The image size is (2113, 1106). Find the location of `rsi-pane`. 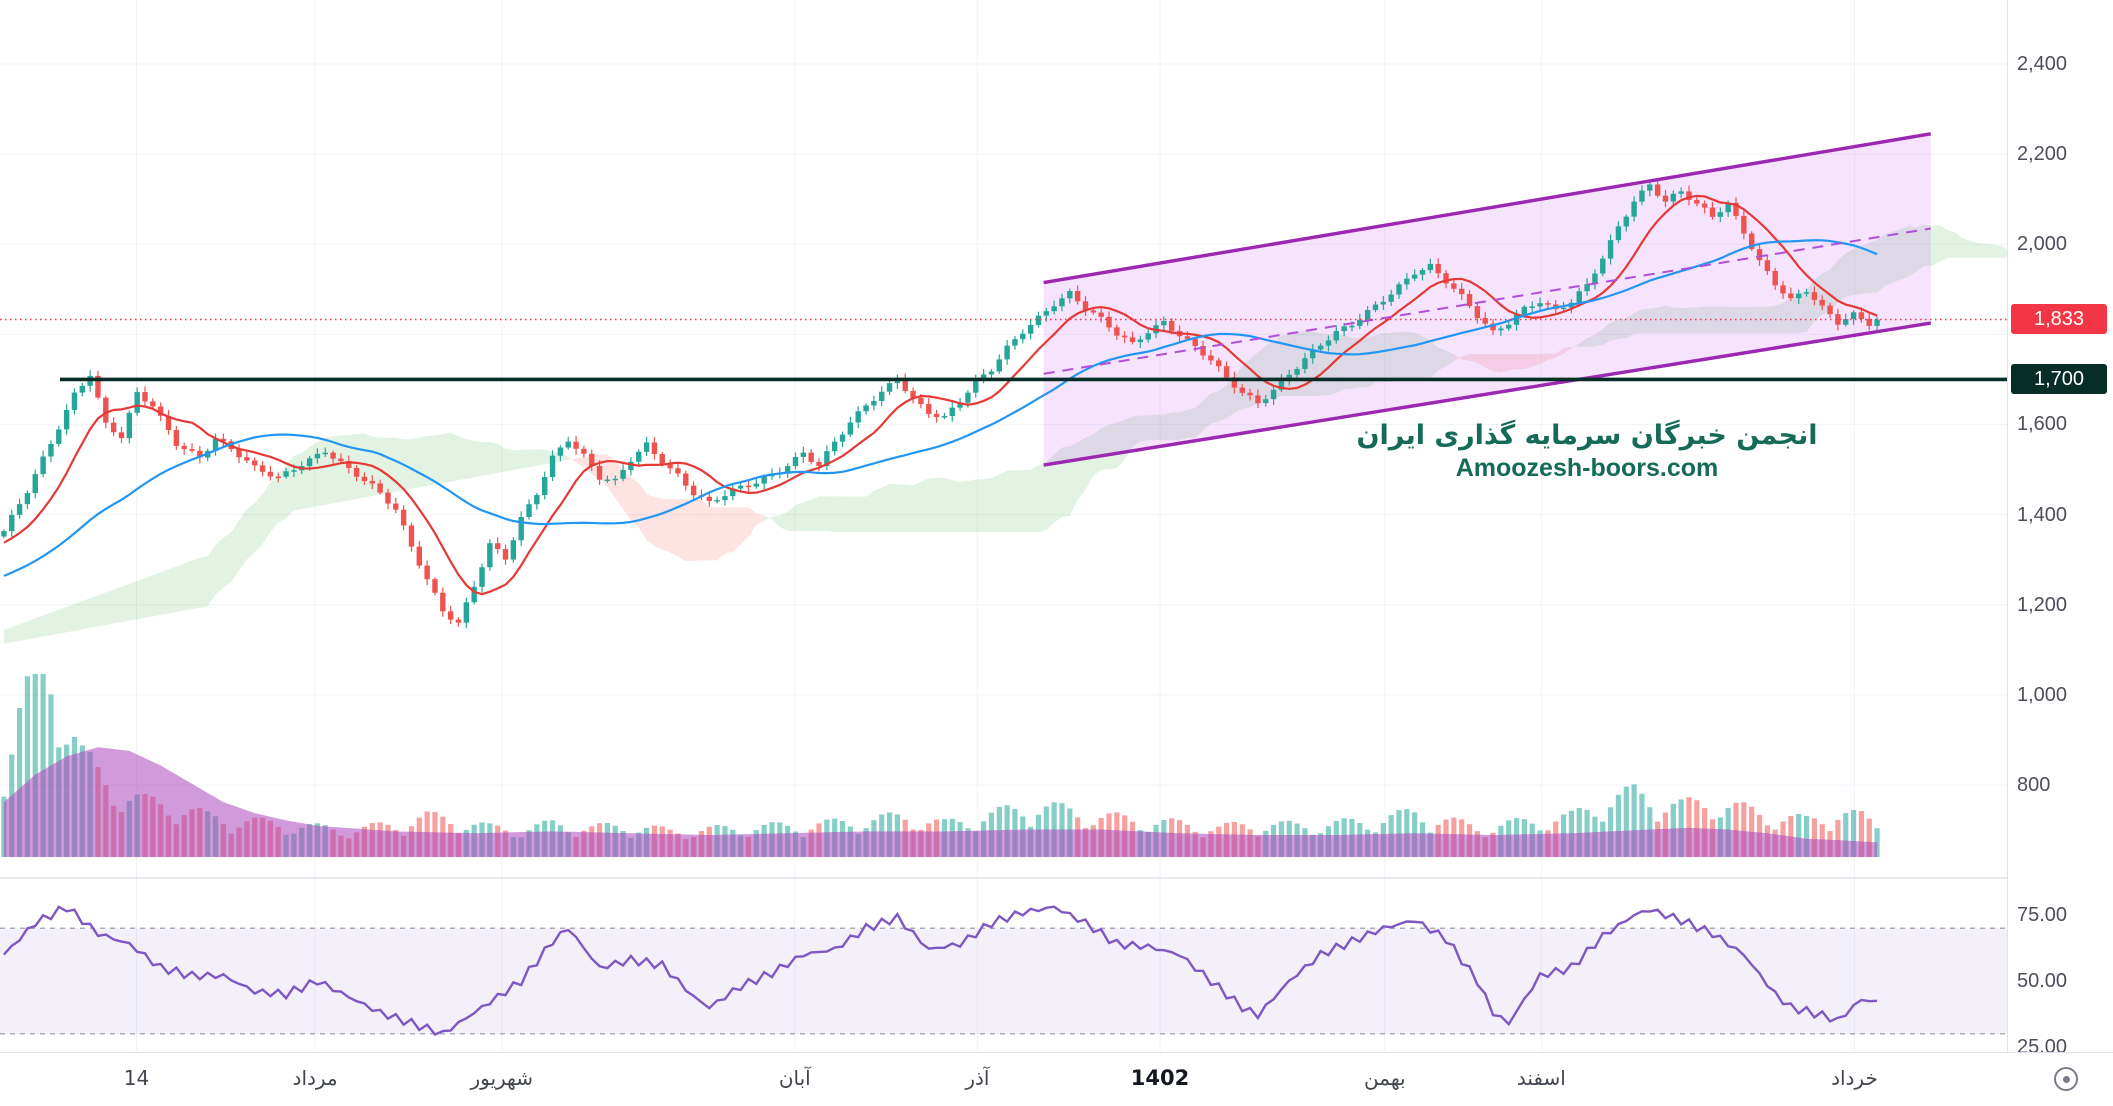

rsi-pane is located at coordinates (1003, 965).